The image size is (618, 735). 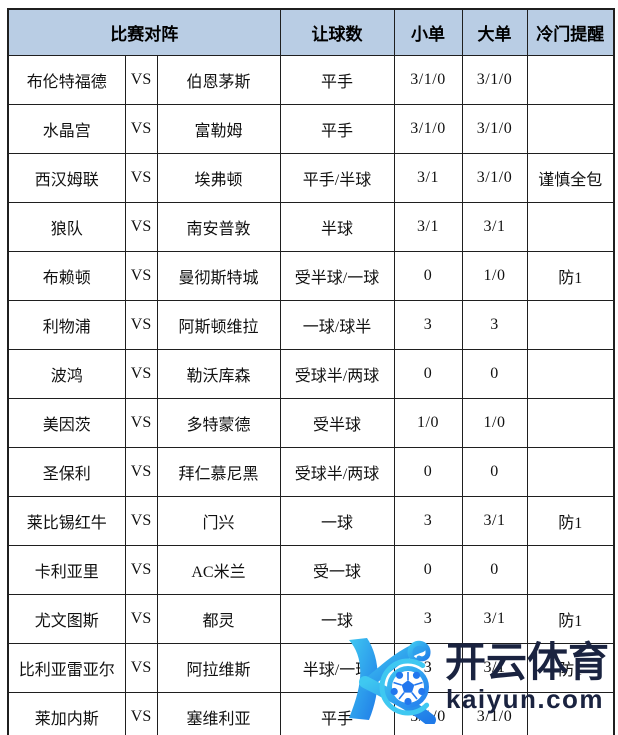 What do you see at coordinates (337, 325) in the screenshot?
I see `handicap-cell: 一球/球半` at bounding box center [337, 325].